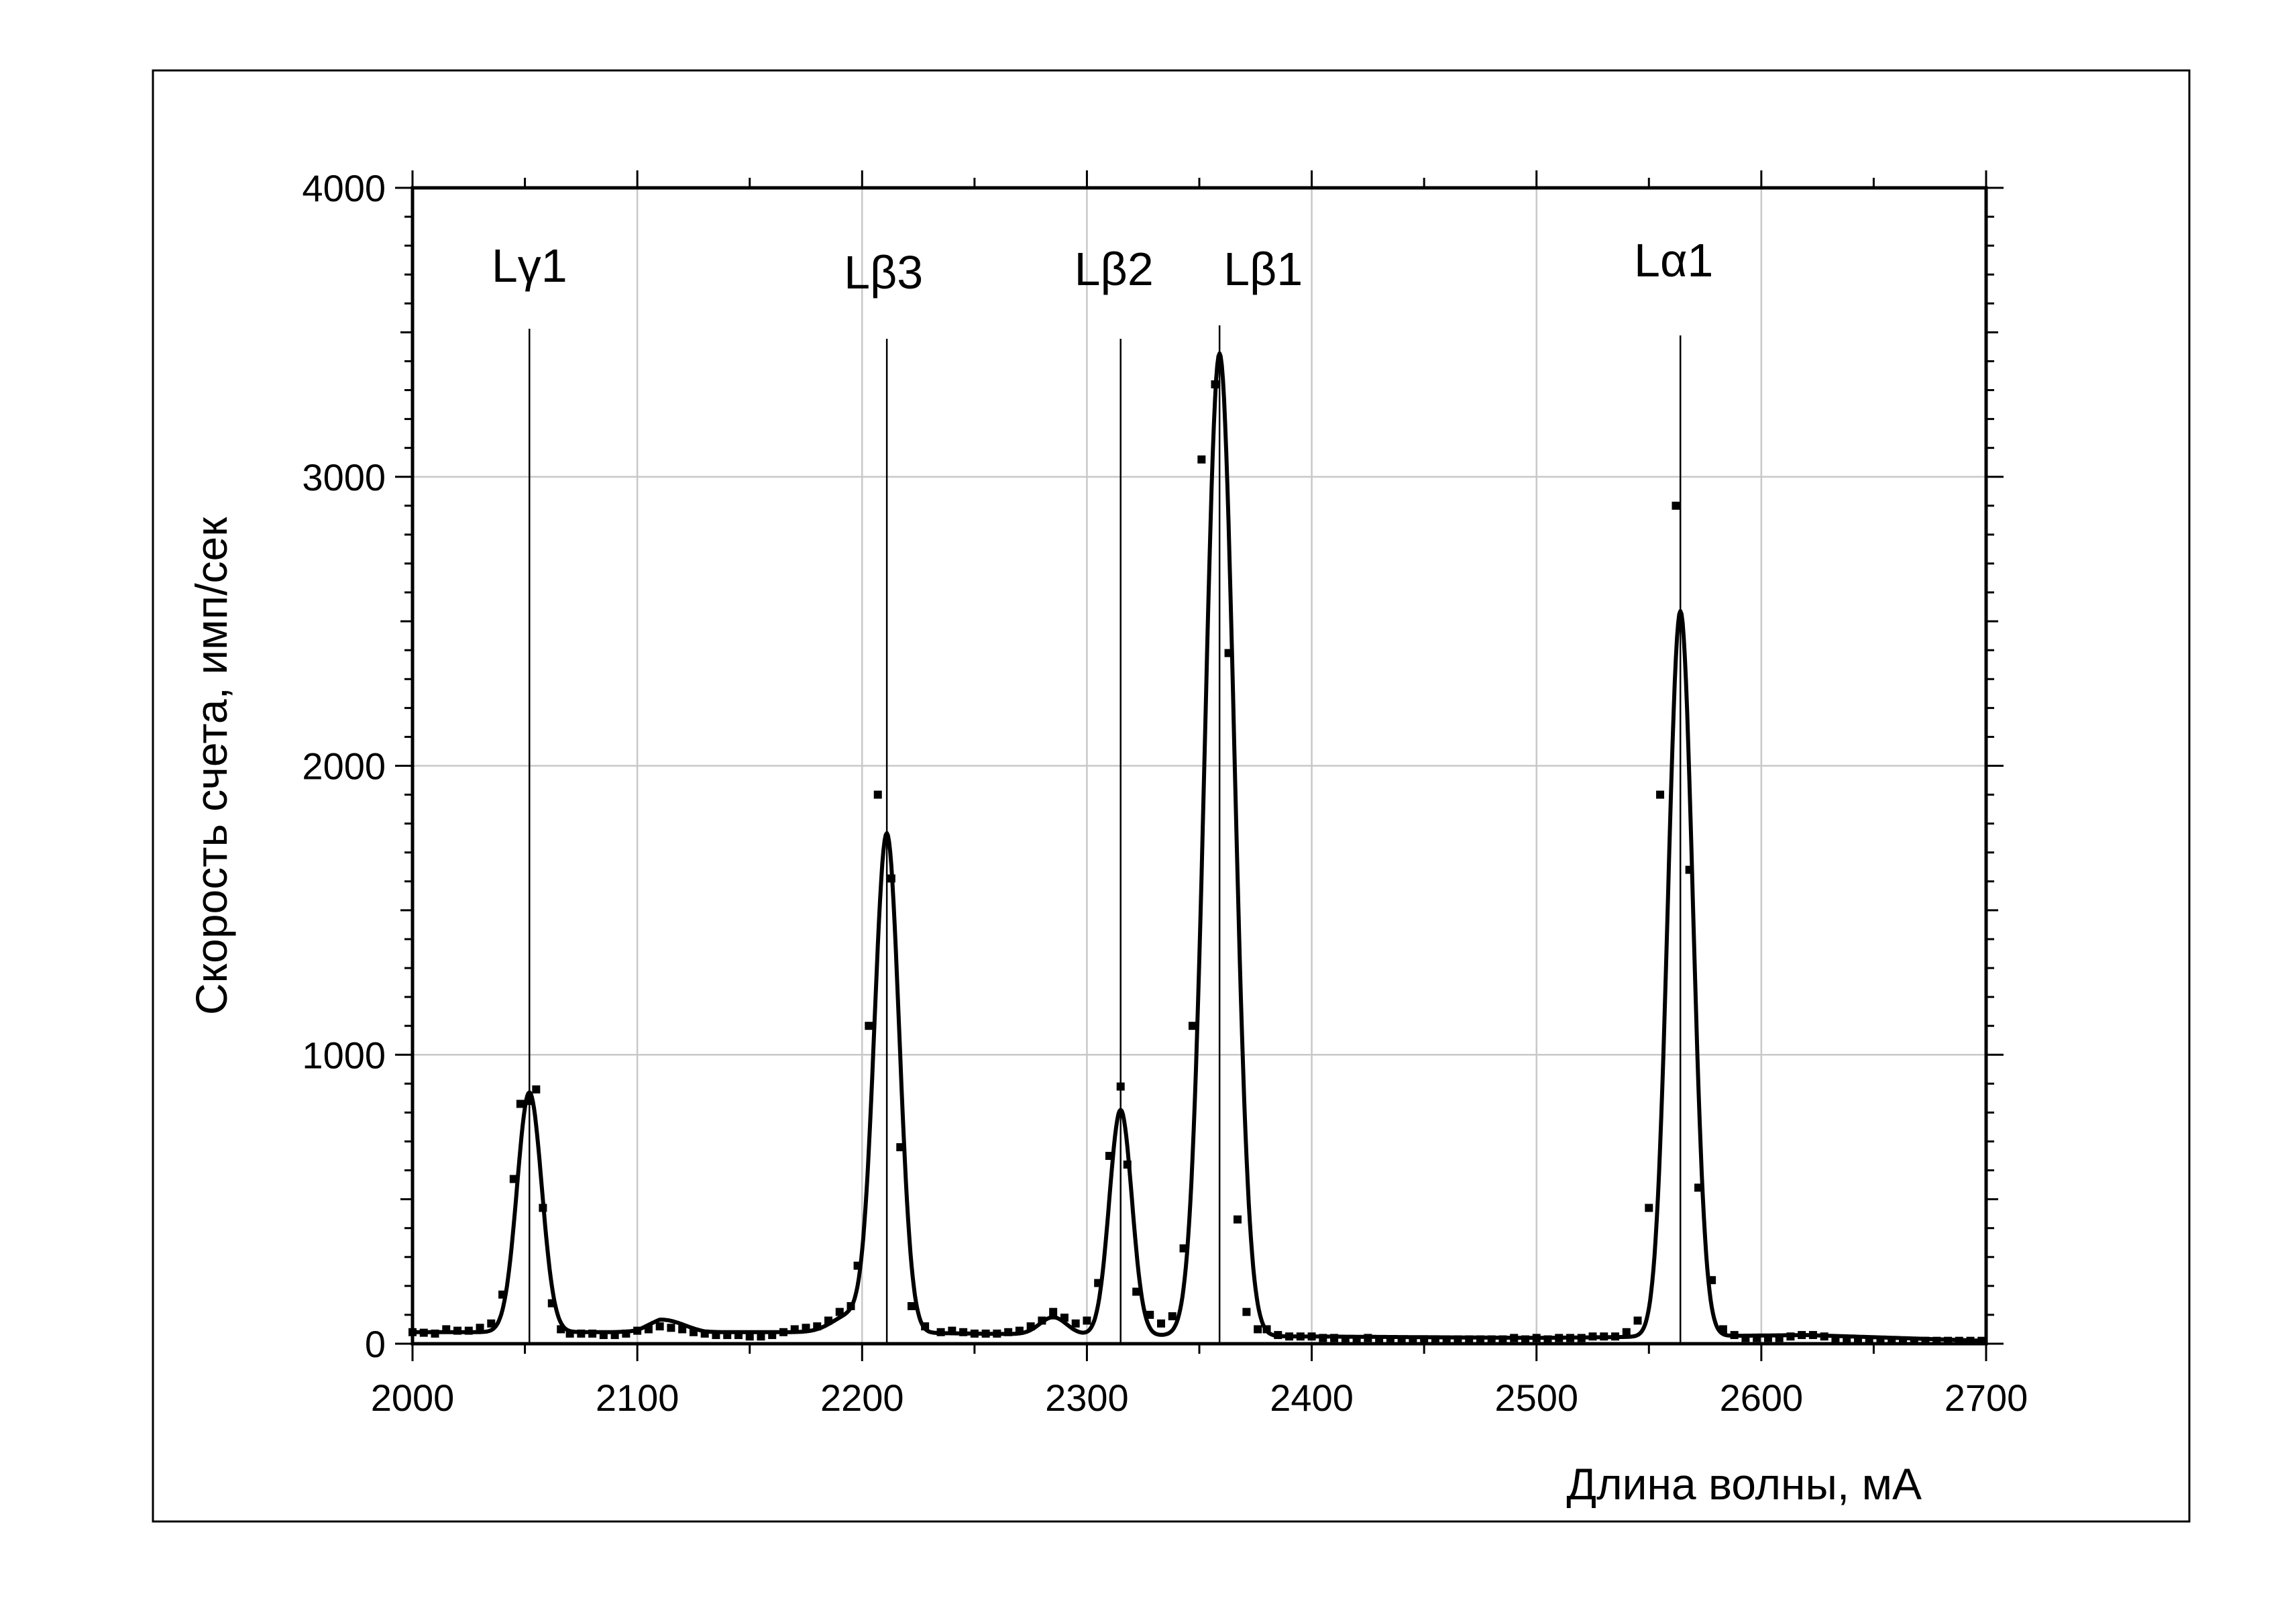 This screenshot has height=1604, width=2296. What do you see at coordinates (1986, 1398) in the screenshot?
I see `x-tick-label: 2700` at bounding box center [1986, 1398].